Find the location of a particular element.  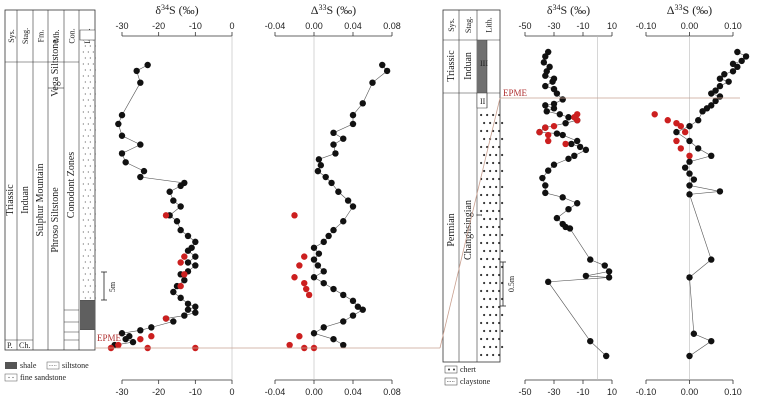

bottom-tick-label-right_d34S-1: -30 is located at coordinates (553, 392).